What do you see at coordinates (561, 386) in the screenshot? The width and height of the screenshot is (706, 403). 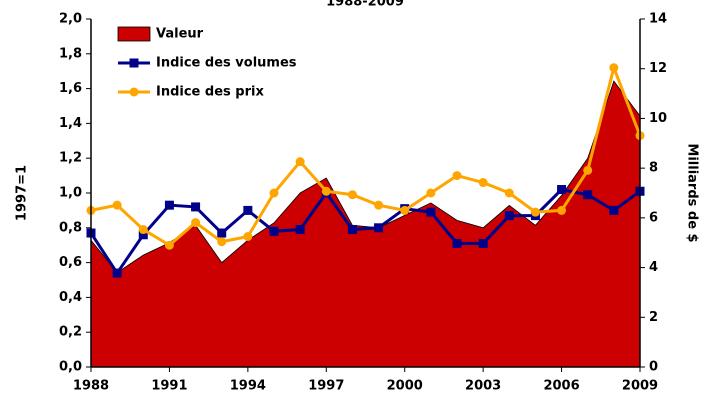 I see `x-tick-label: 2006` at bounding box center [561, 386].